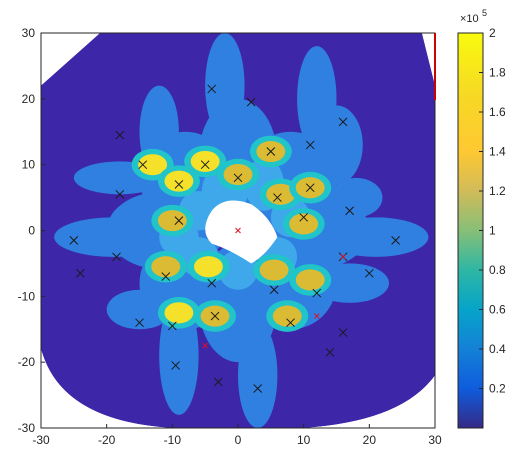 The width and height of the screenshot is (531, 453). I want to click on x-tick-label: -10, so click(173, 440).